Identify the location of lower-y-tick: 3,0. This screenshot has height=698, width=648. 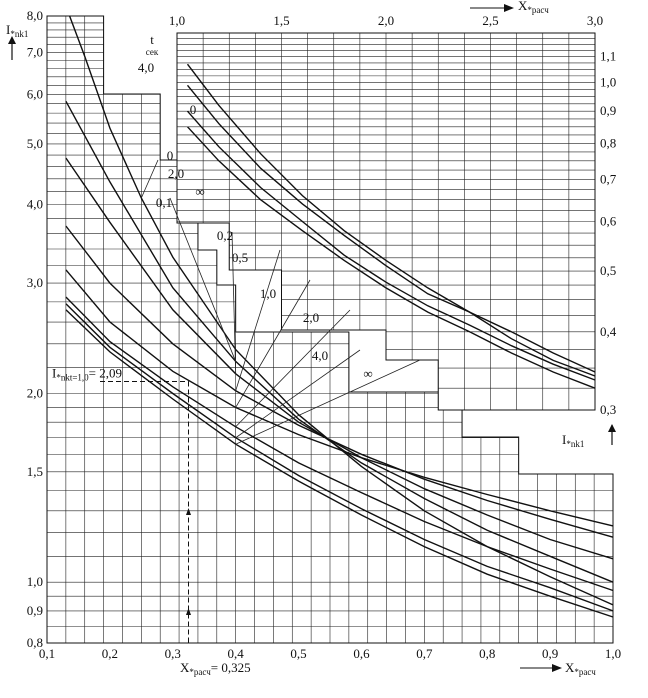
(35, 282).